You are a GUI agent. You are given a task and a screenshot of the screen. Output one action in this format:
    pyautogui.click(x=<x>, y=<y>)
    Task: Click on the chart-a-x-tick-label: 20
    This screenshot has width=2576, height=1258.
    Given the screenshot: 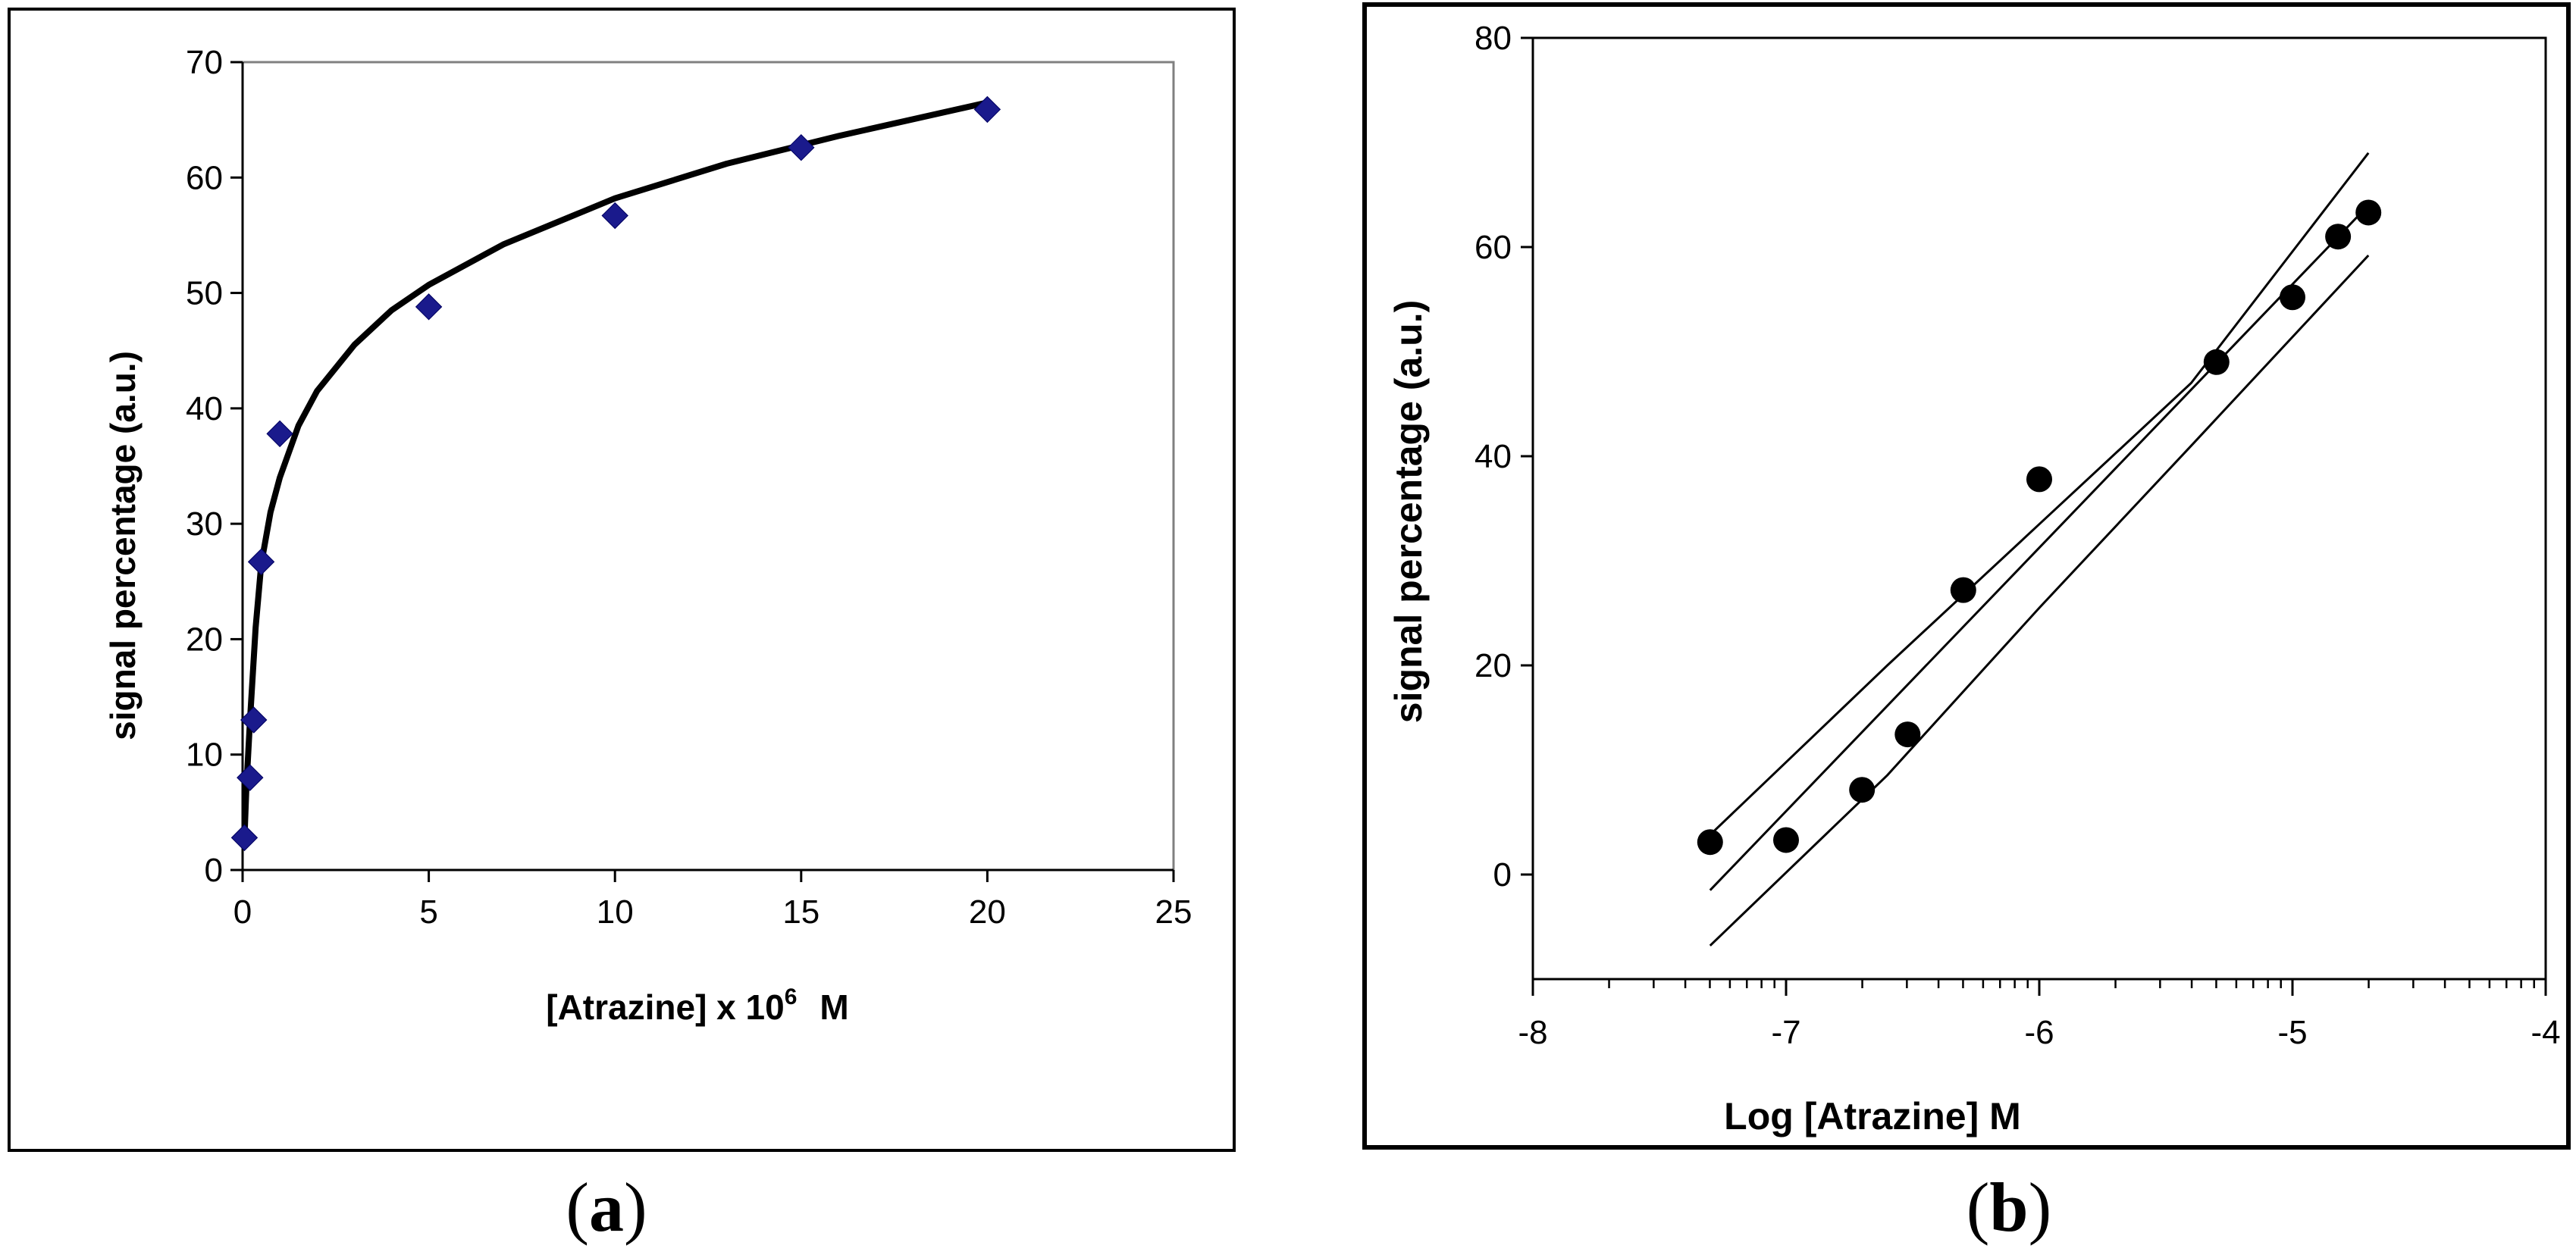 What is the action you would take?
    pyautogui.click(x=988, y=912)
    